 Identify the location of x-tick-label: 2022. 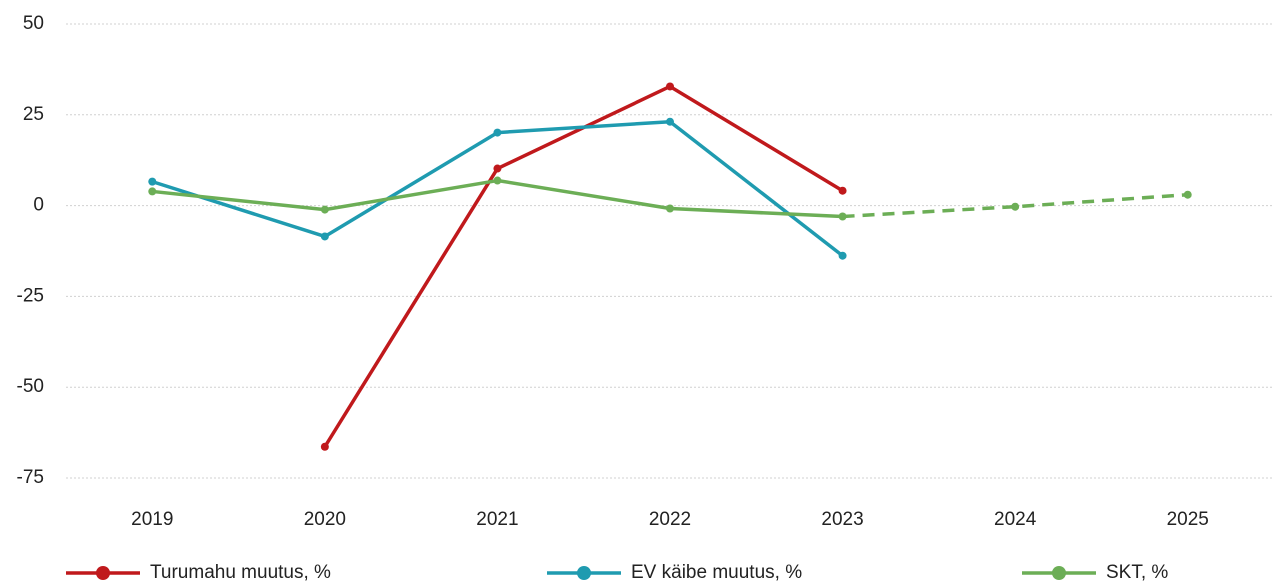
(670, 519).